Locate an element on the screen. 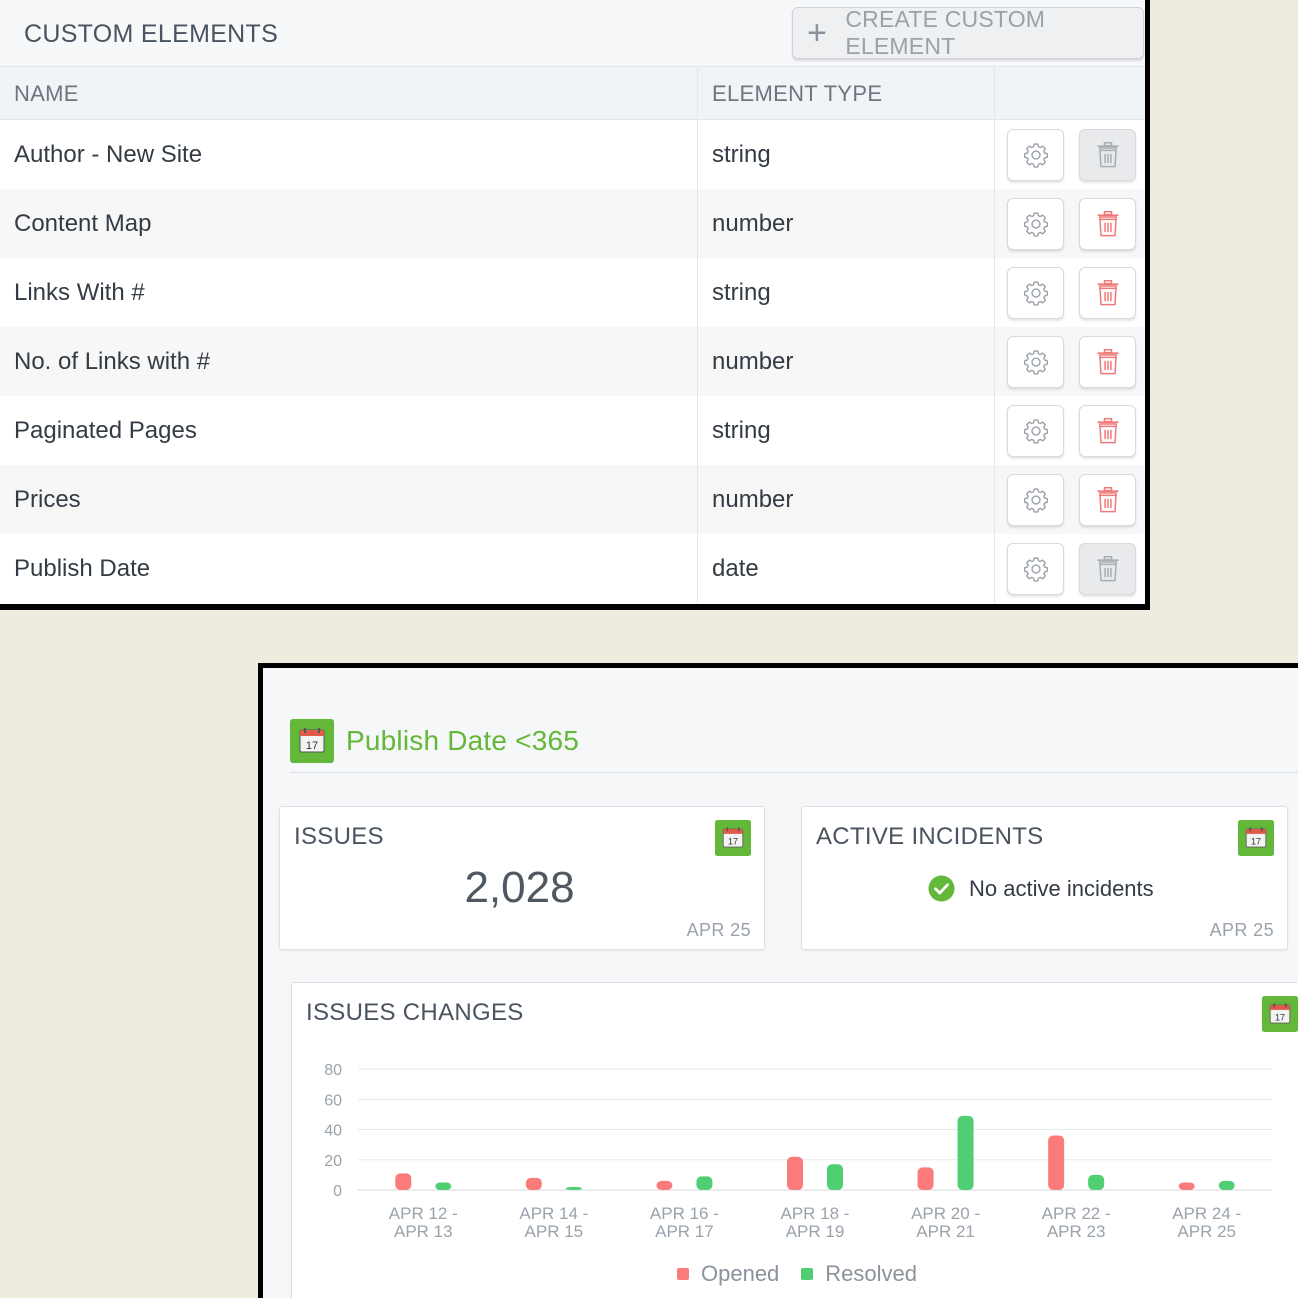 This screenshot has width=1298, height=1298. create-custom-element-button: + CREATE CUSTOM ELEMENT is located at coordinates (968, 32).